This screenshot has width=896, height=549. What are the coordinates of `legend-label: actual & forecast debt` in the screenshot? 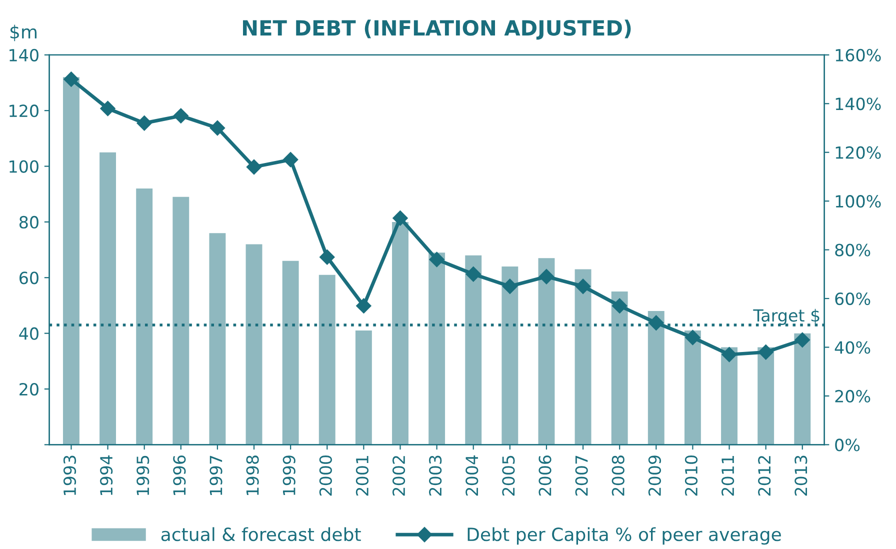 It's located at (261, 534).